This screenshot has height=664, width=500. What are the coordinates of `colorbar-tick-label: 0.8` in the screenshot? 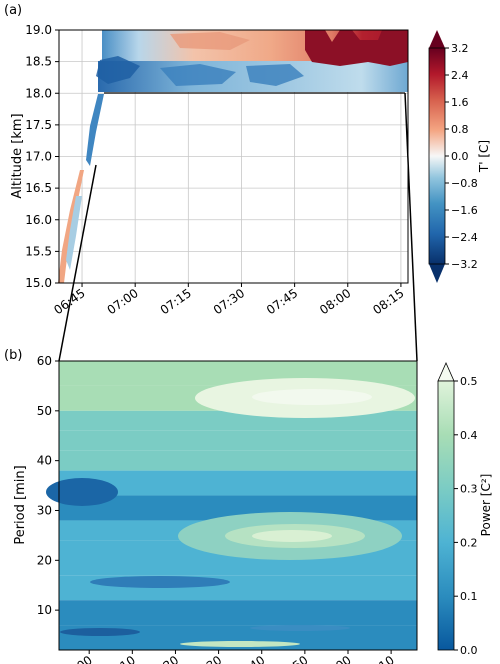 It's located at (460, 129).